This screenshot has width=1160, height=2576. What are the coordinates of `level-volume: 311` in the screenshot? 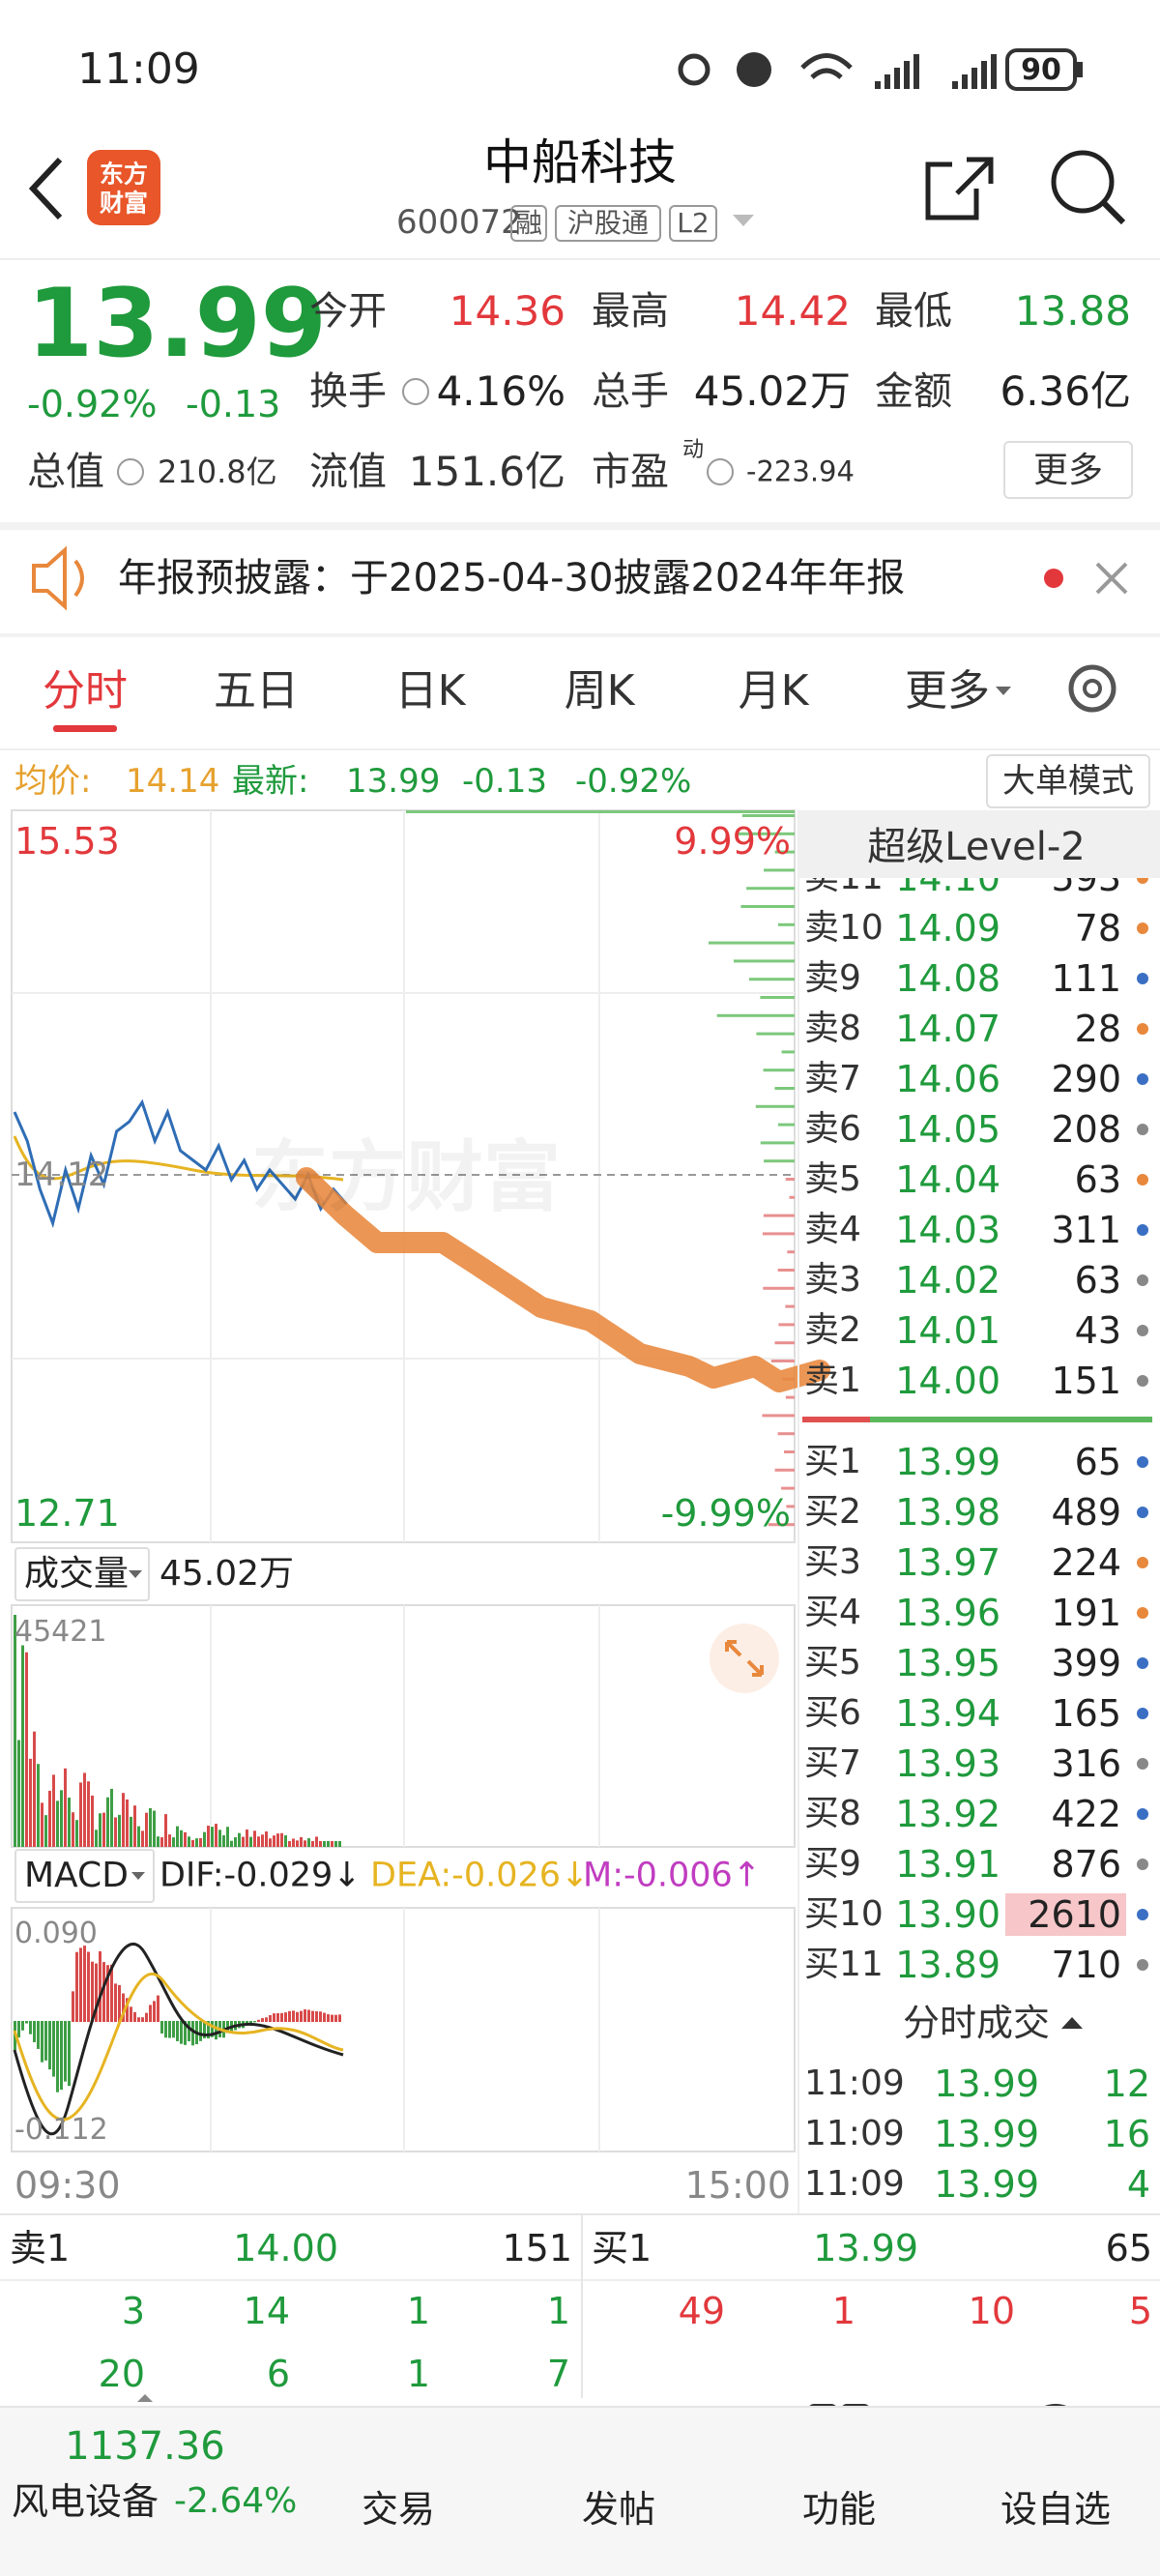 It's located at (1086, 1230).